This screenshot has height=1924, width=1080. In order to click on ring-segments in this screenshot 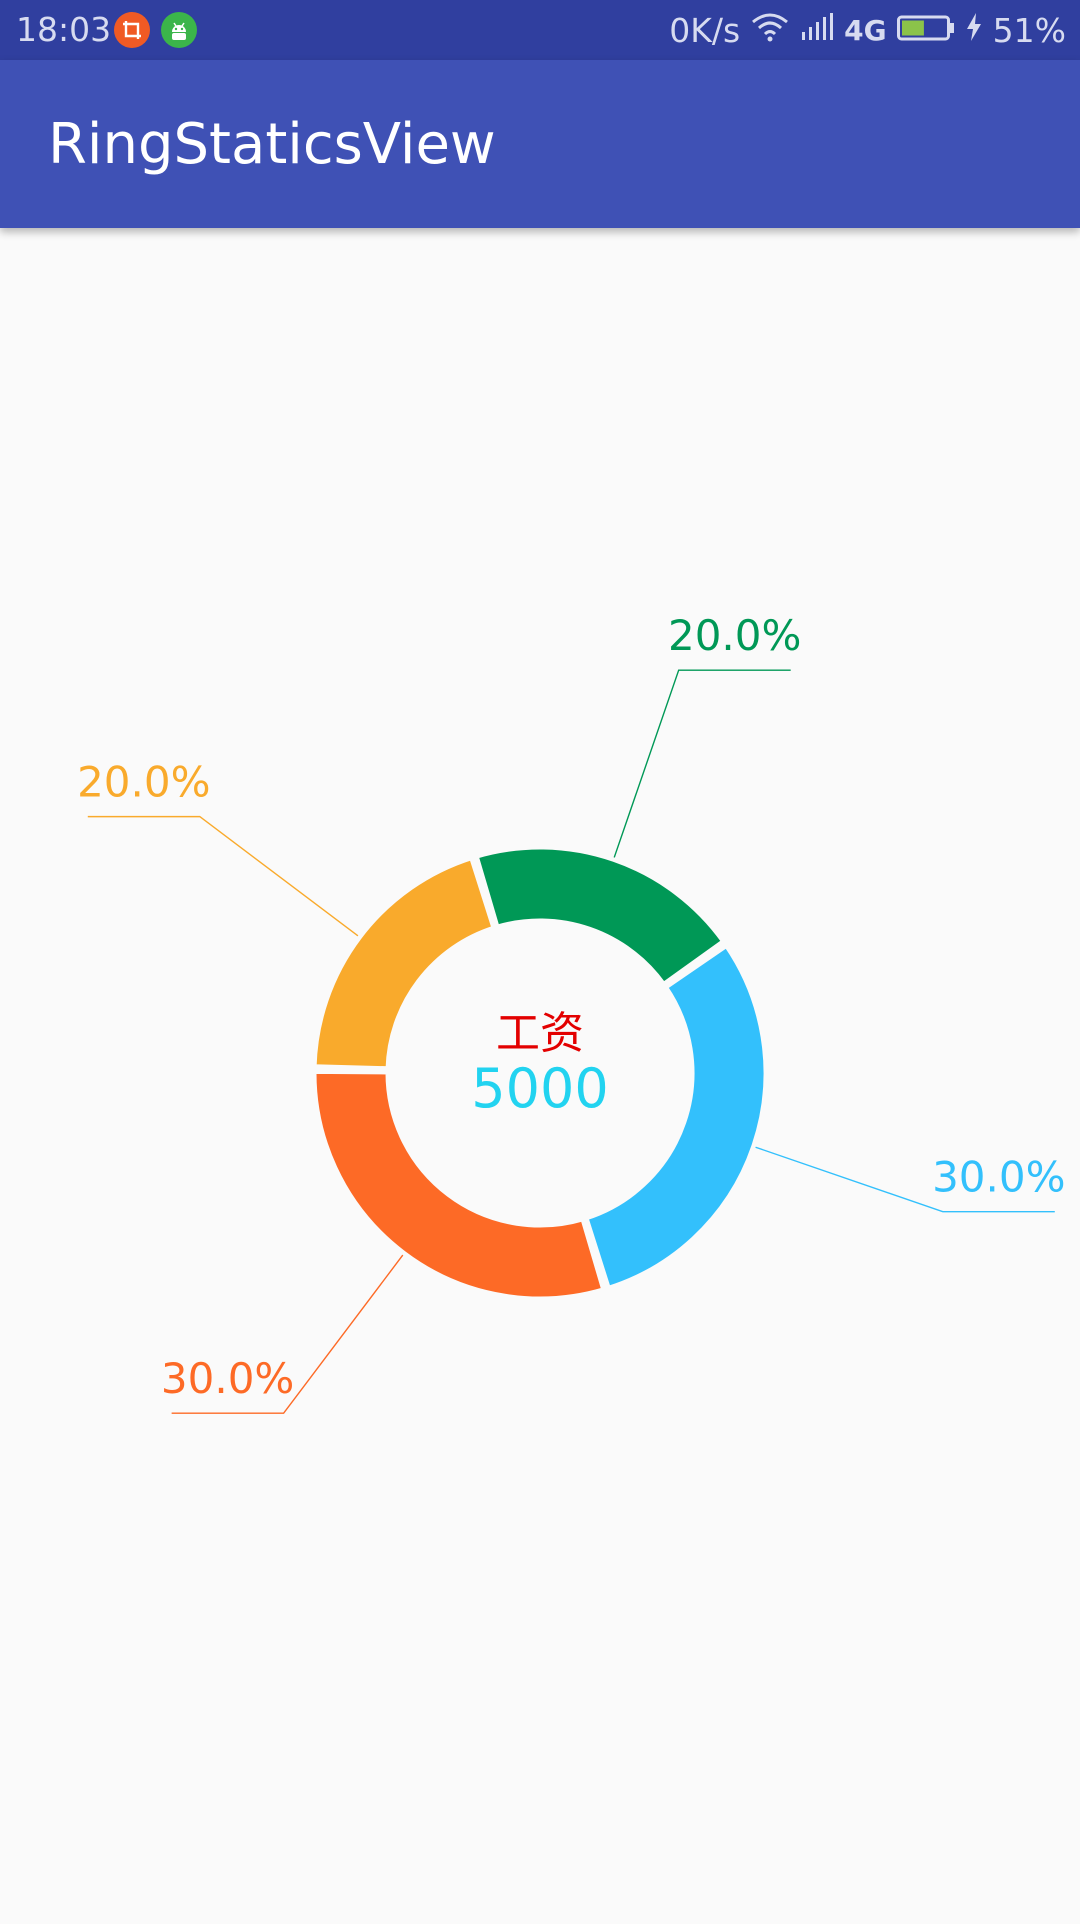, I will do `click(540, 1073)`.